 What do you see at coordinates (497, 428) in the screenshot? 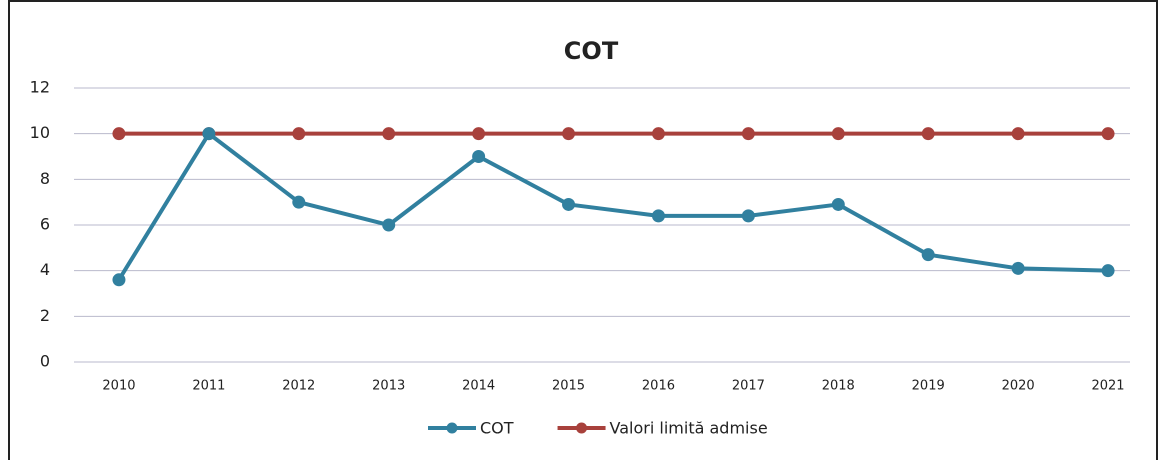
I see `legend-label: COT` at bounding box center [497, 428].